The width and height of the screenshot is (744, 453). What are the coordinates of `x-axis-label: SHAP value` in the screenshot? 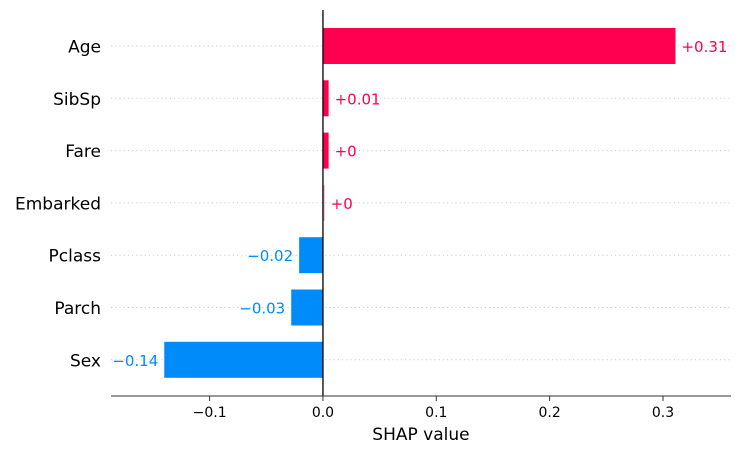 It's located at (420, 435).